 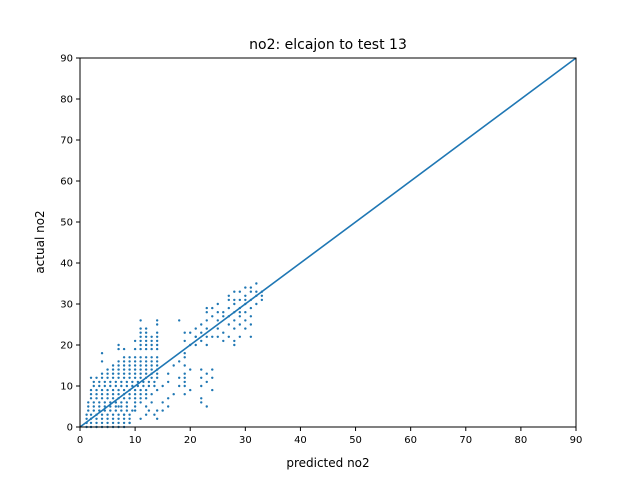 I want to click on y-tick-label: 80, so click(x=66, y=100).